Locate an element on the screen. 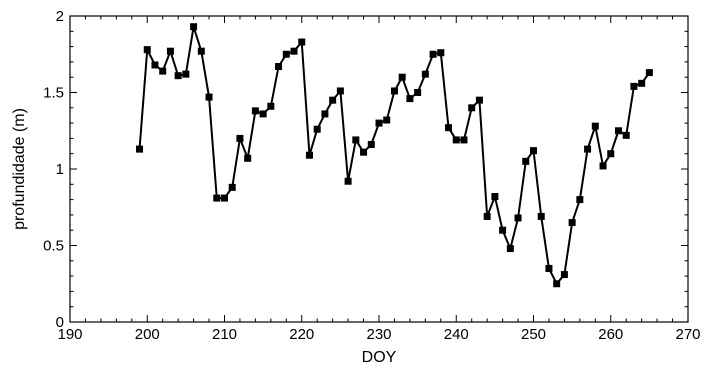 The width and height of the screenshot is (713, 372). x-tick-label: 260 is located at coordinates (610, 334).